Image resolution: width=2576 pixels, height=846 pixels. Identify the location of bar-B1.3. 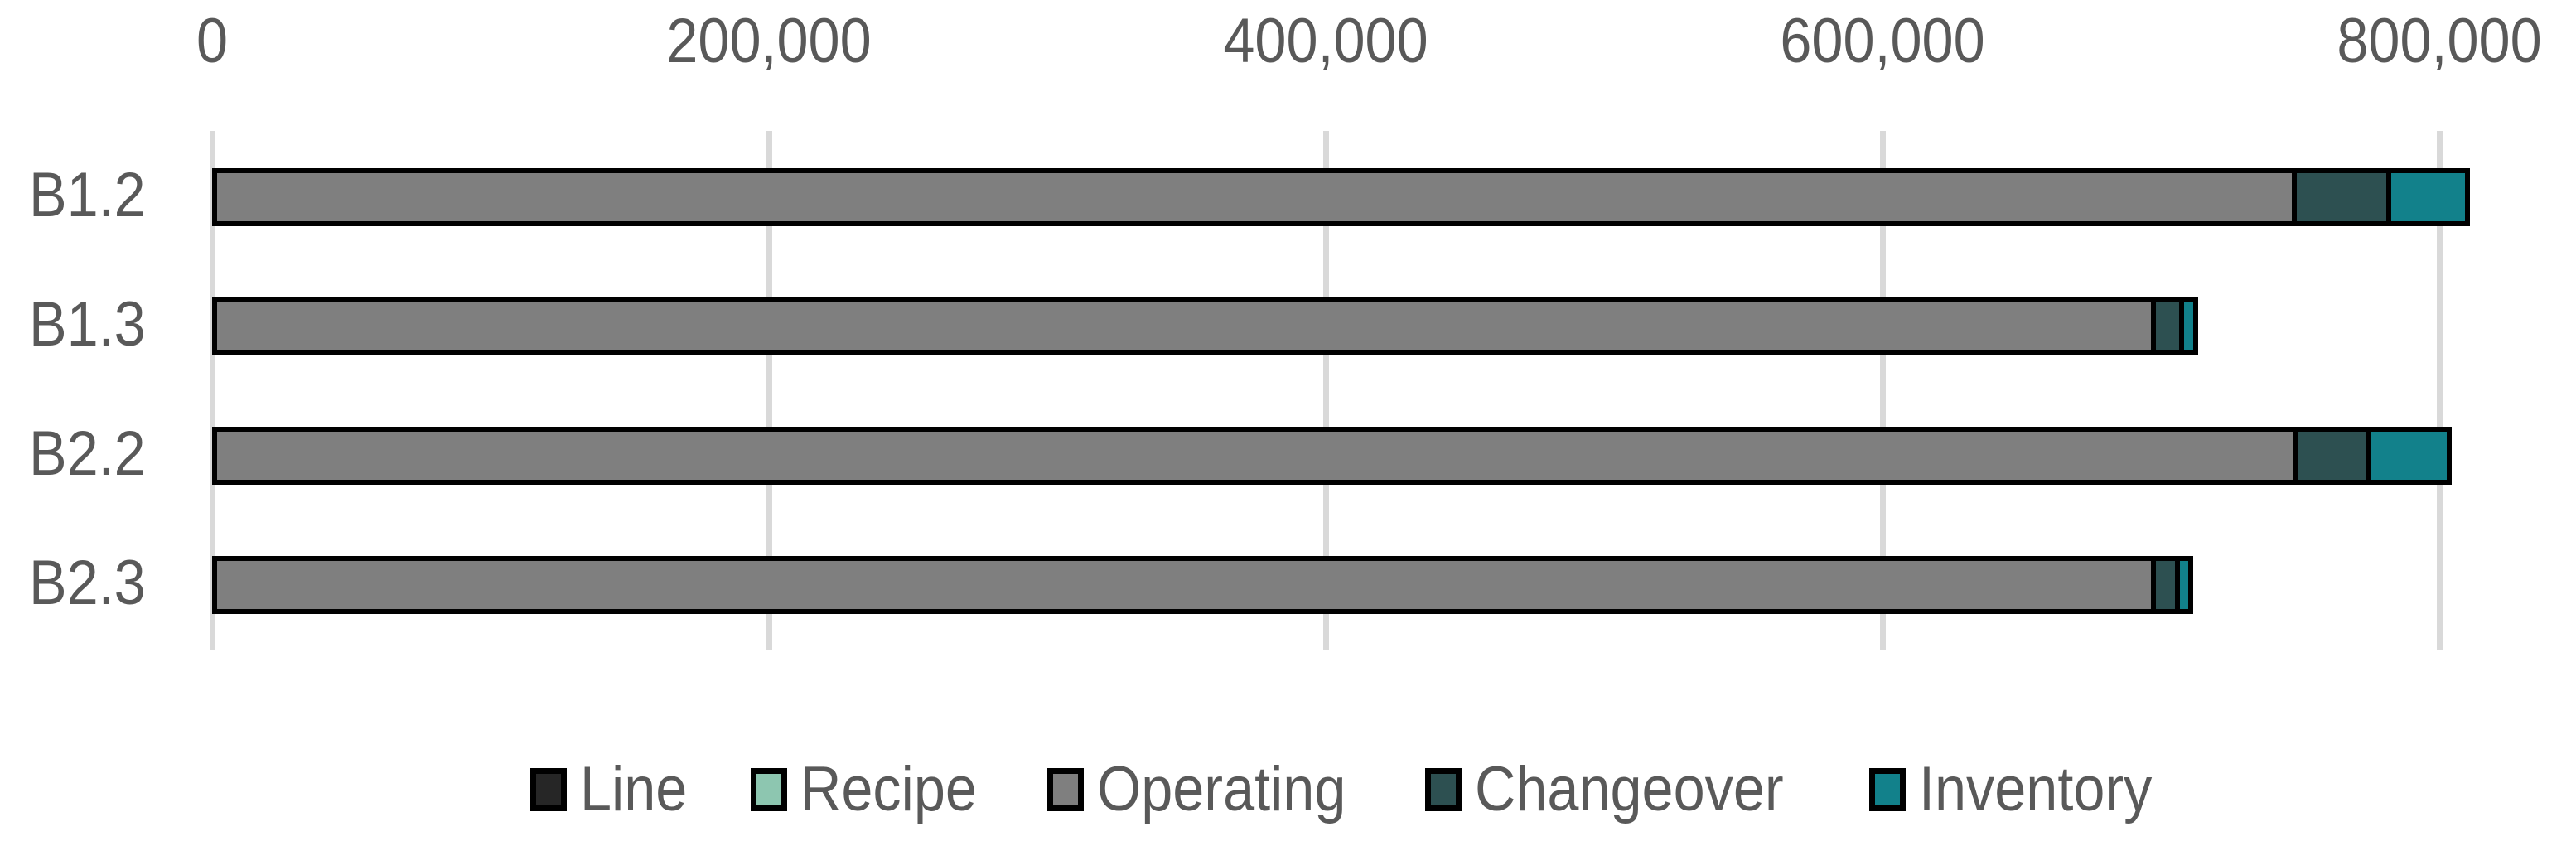
(1205, 326).